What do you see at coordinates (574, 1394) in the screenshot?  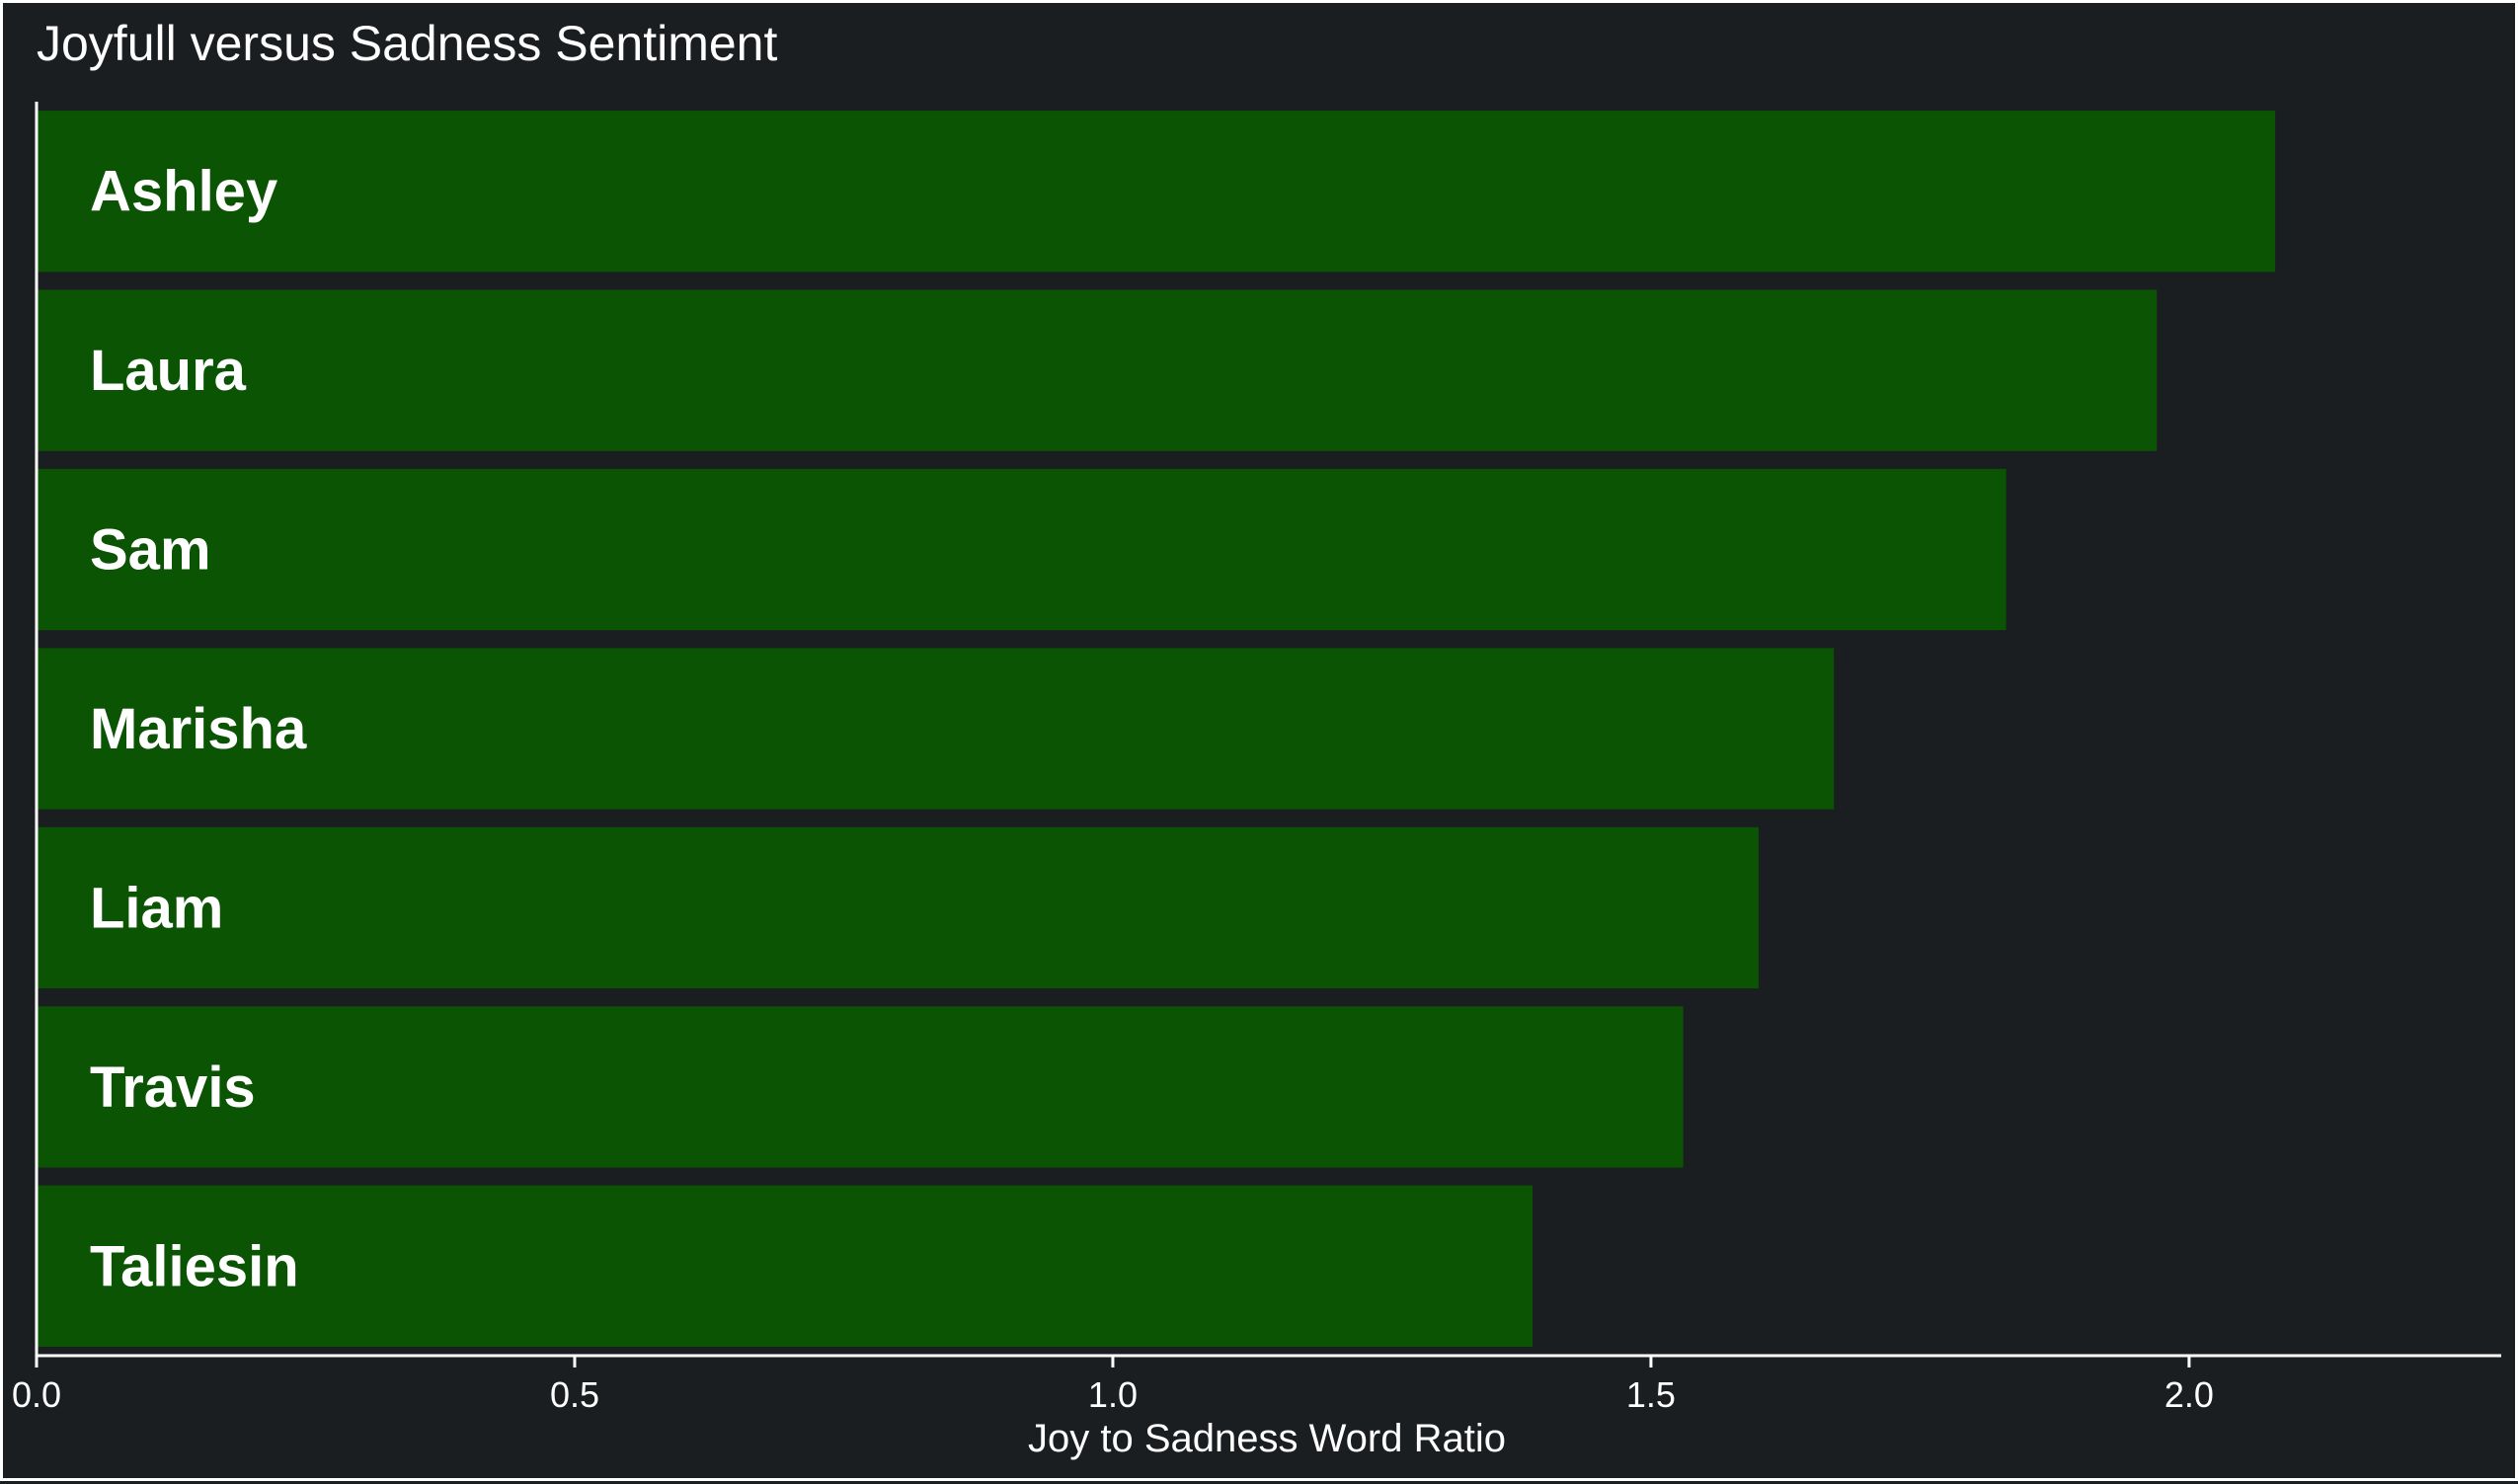 I see `x-tick-label: 0.5` at bounding box center [574, 1394].